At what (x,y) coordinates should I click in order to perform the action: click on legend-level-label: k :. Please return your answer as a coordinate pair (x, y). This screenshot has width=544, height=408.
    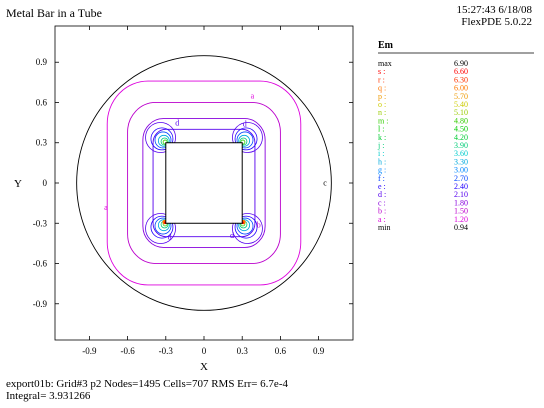
    Looking at the image, I should click on (382, 137).